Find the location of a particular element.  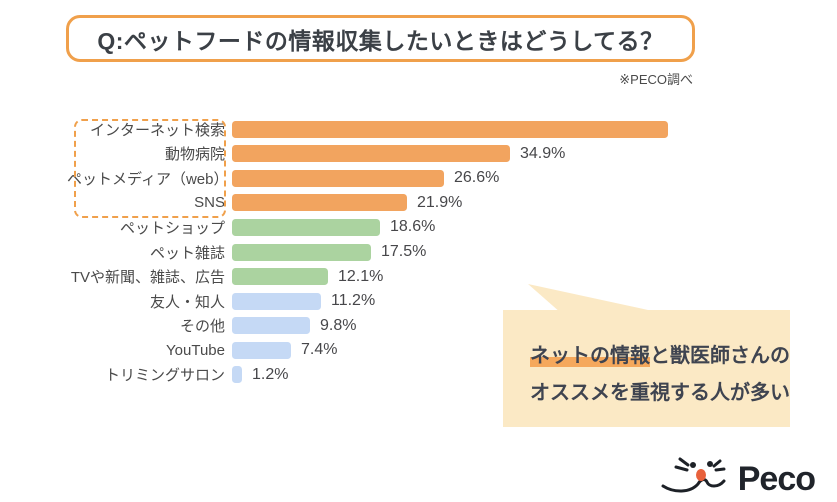

chart-row: ペットメディア（web） 26.6% is located at coordinates (387, 178).